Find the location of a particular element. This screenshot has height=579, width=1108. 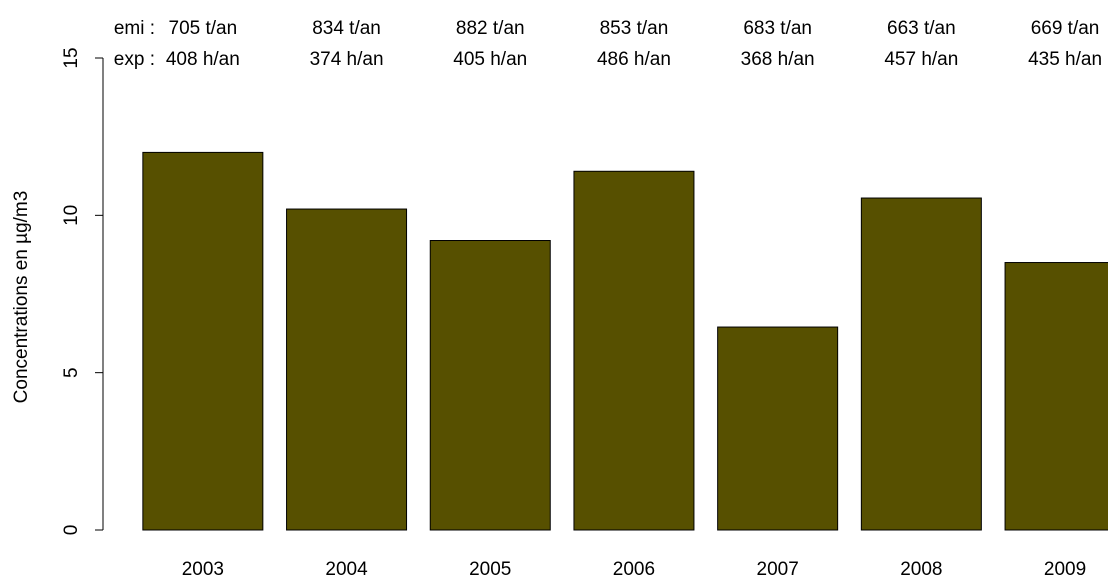

annotation-value: 486 h/an is located at coordinates (634, 59).